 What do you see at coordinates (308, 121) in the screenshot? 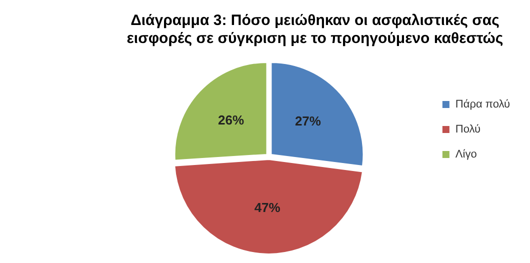
I see `data-label: 27%` at bounding box center [308, 121].